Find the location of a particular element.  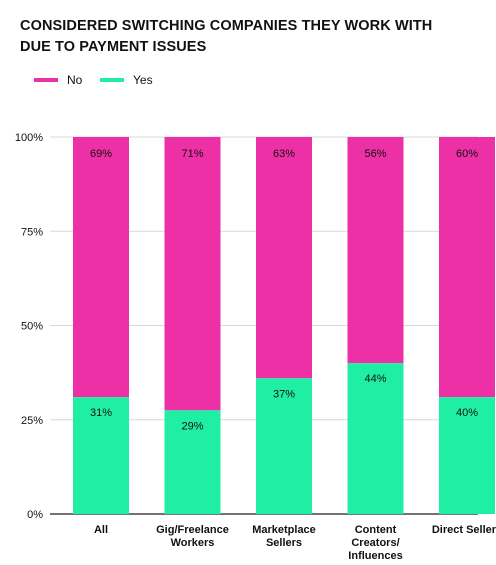

data-label-yes: 31% is located at coordinates (101, 413).